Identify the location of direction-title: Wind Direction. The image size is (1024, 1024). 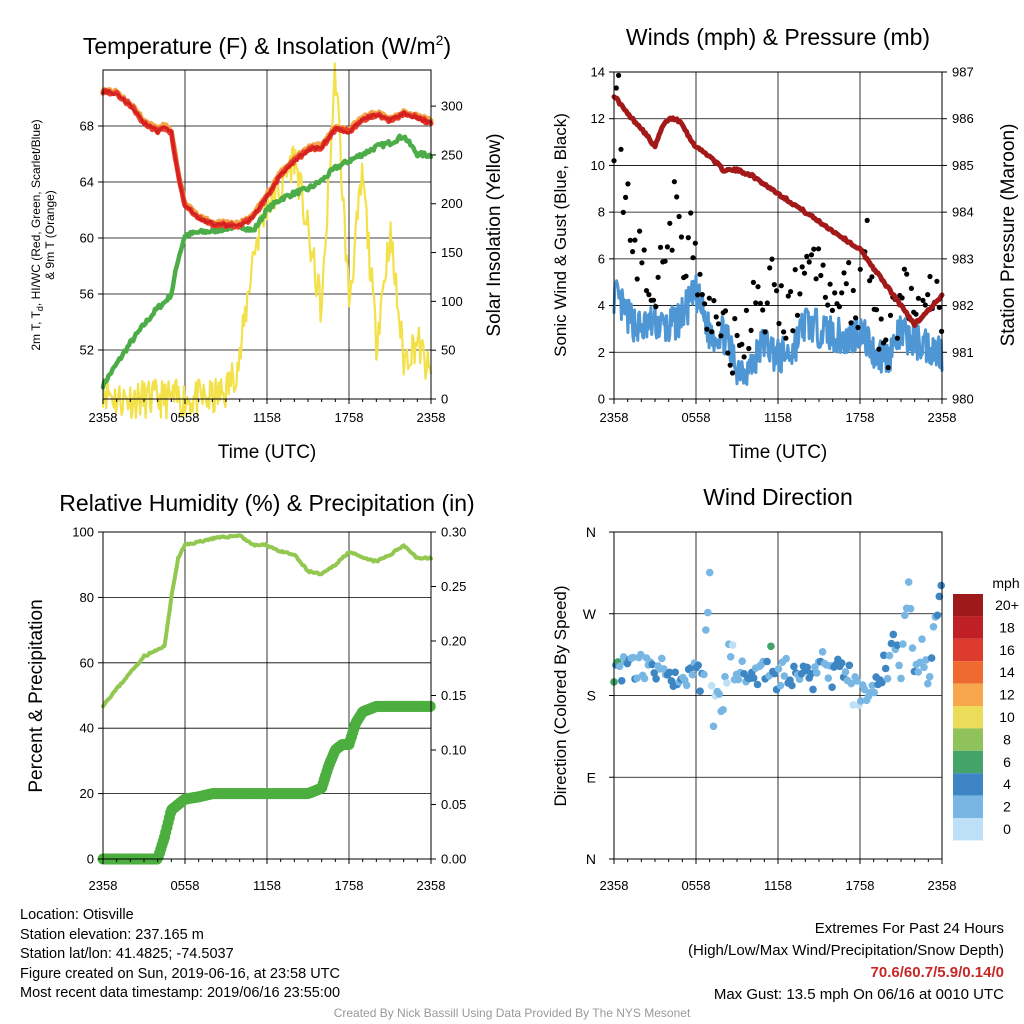
(778, 497).